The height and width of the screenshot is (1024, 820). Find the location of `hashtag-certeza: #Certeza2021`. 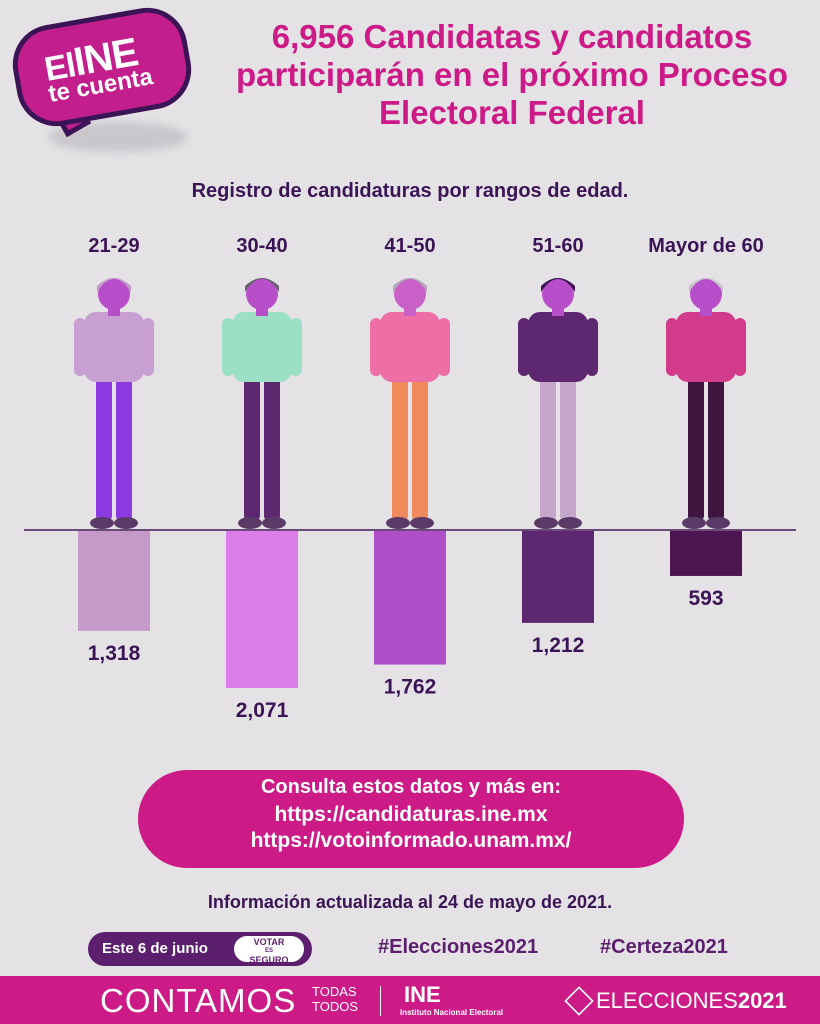

hashtag-certeza: #Certeza2021 is located at coordinates (664, 947).